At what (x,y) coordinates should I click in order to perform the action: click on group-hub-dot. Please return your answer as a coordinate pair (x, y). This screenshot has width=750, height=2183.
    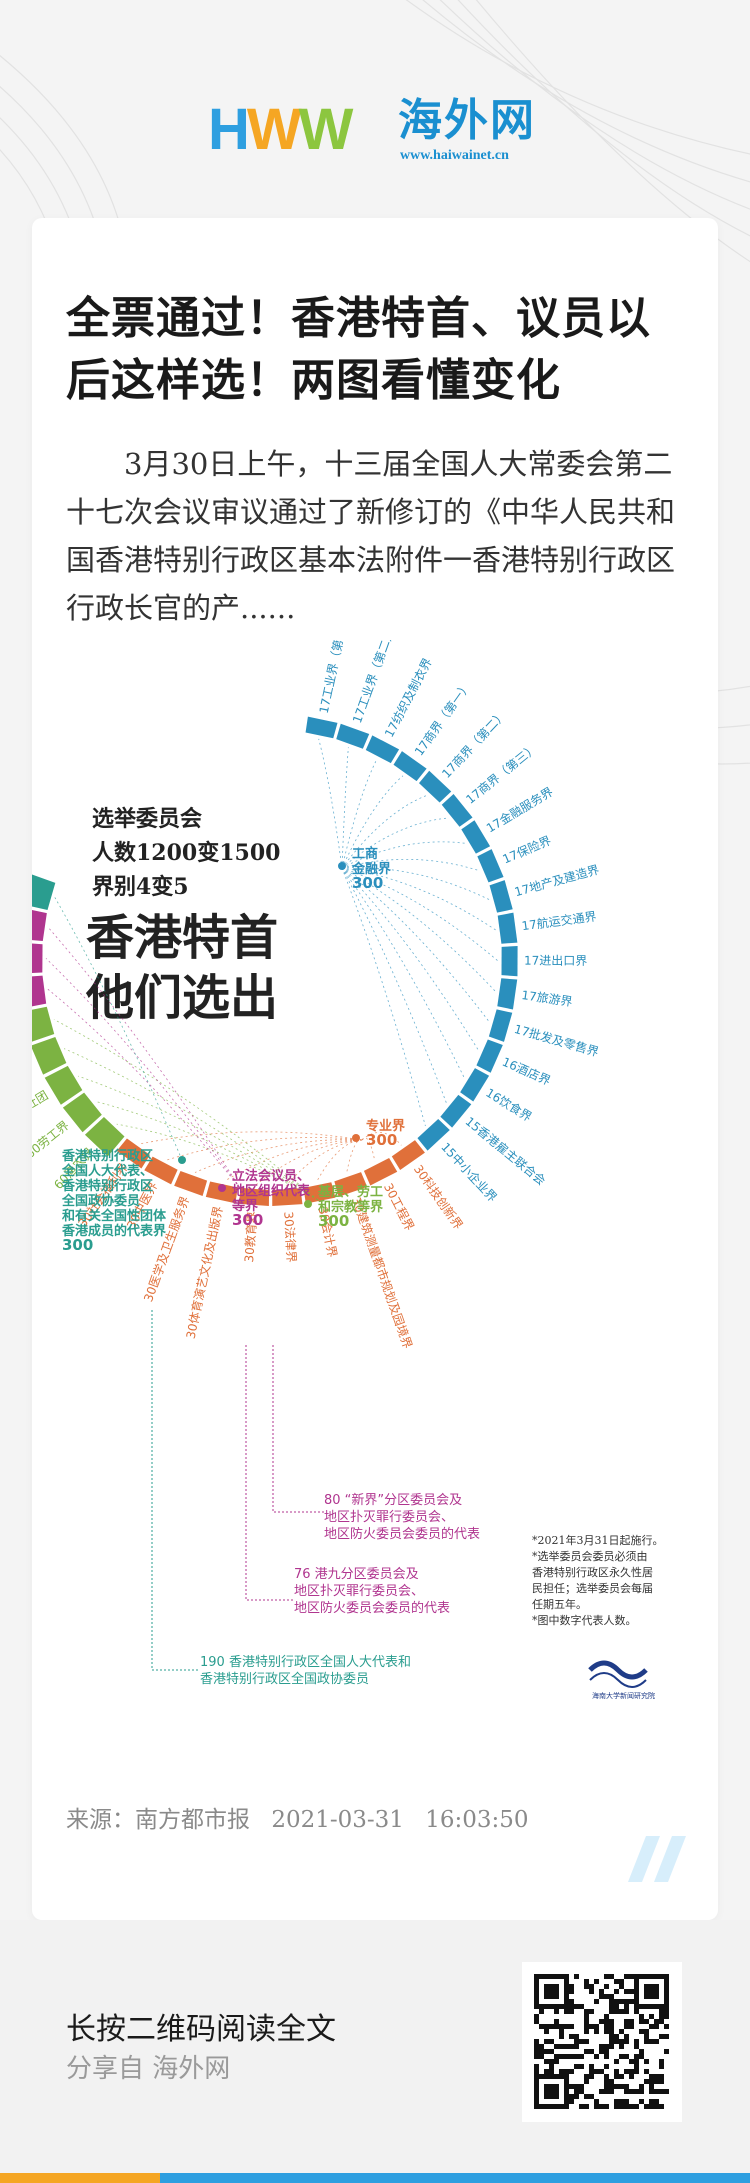
    Looking at the image, I should click on (222, 1188).